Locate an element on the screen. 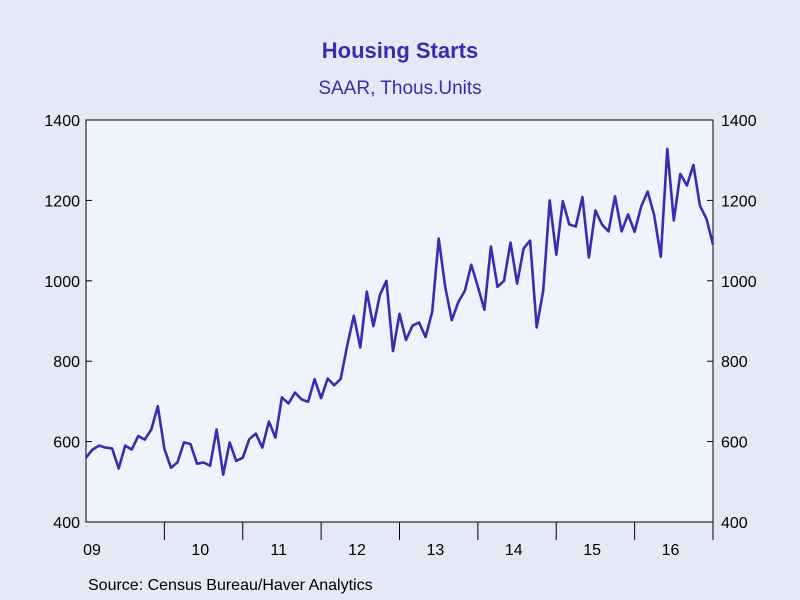 The width and height of the screenshot is (800, 600). chart-source: Source: Census Bureau/Haver Analytics is located at coordinates (230, 585).